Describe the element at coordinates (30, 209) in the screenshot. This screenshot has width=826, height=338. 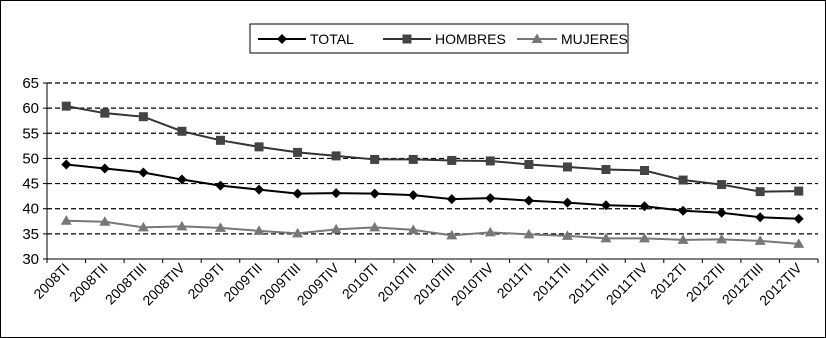
I see `y-tick-label: 40` at that location.